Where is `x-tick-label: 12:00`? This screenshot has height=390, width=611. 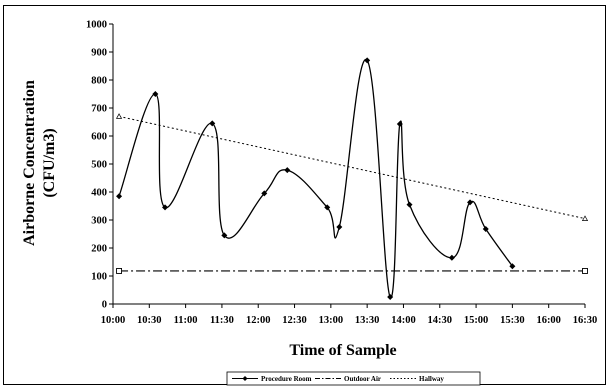 x-tick-label: 12:00 is located at coordinates (258, 320).